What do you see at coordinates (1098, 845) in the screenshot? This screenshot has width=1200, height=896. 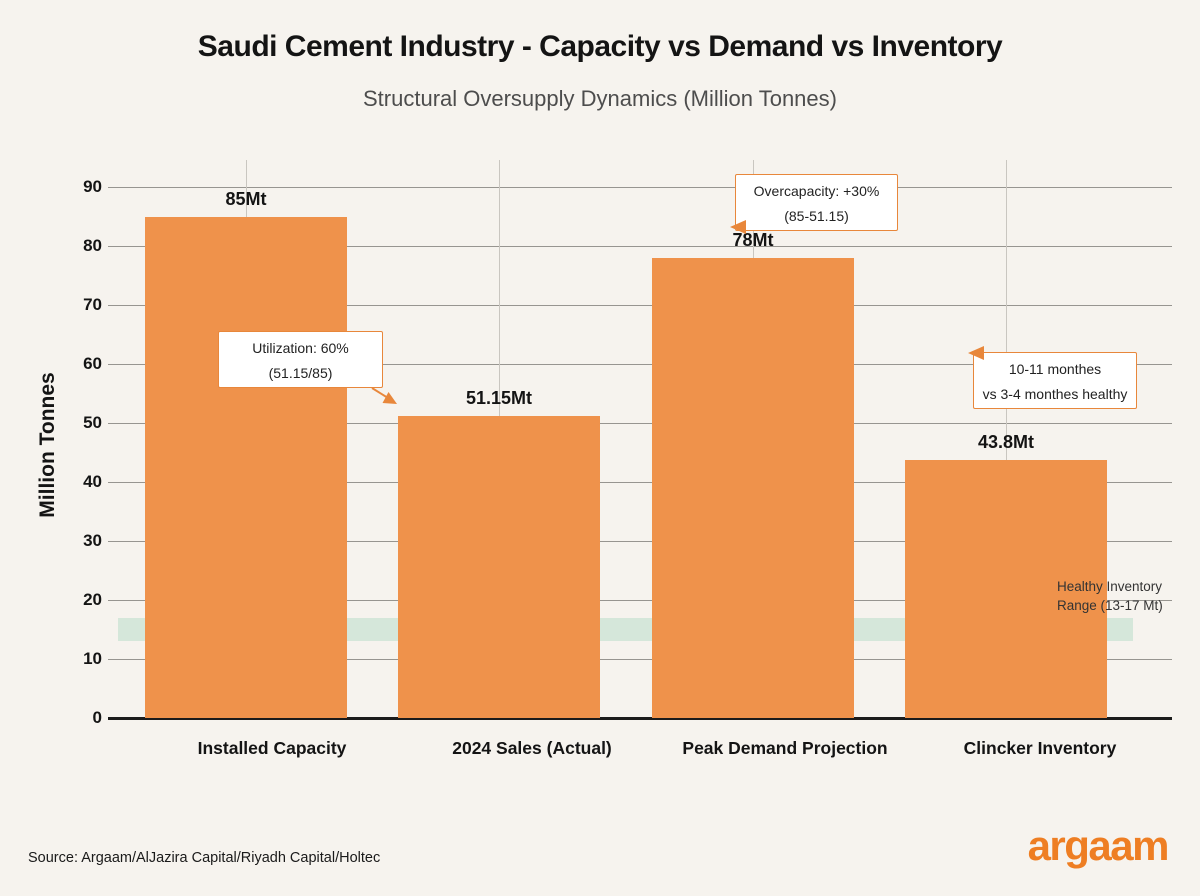 I see `argaam-logo: argaam` at bounding box center [1098, 845].